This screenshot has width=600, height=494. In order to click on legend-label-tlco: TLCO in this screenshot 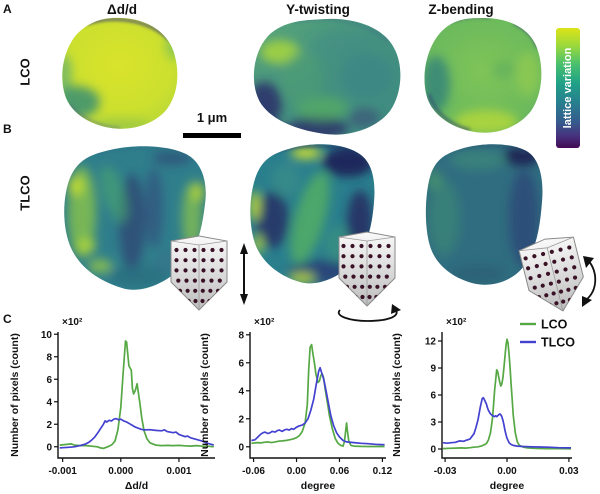, I will do `click(558, 343)`.